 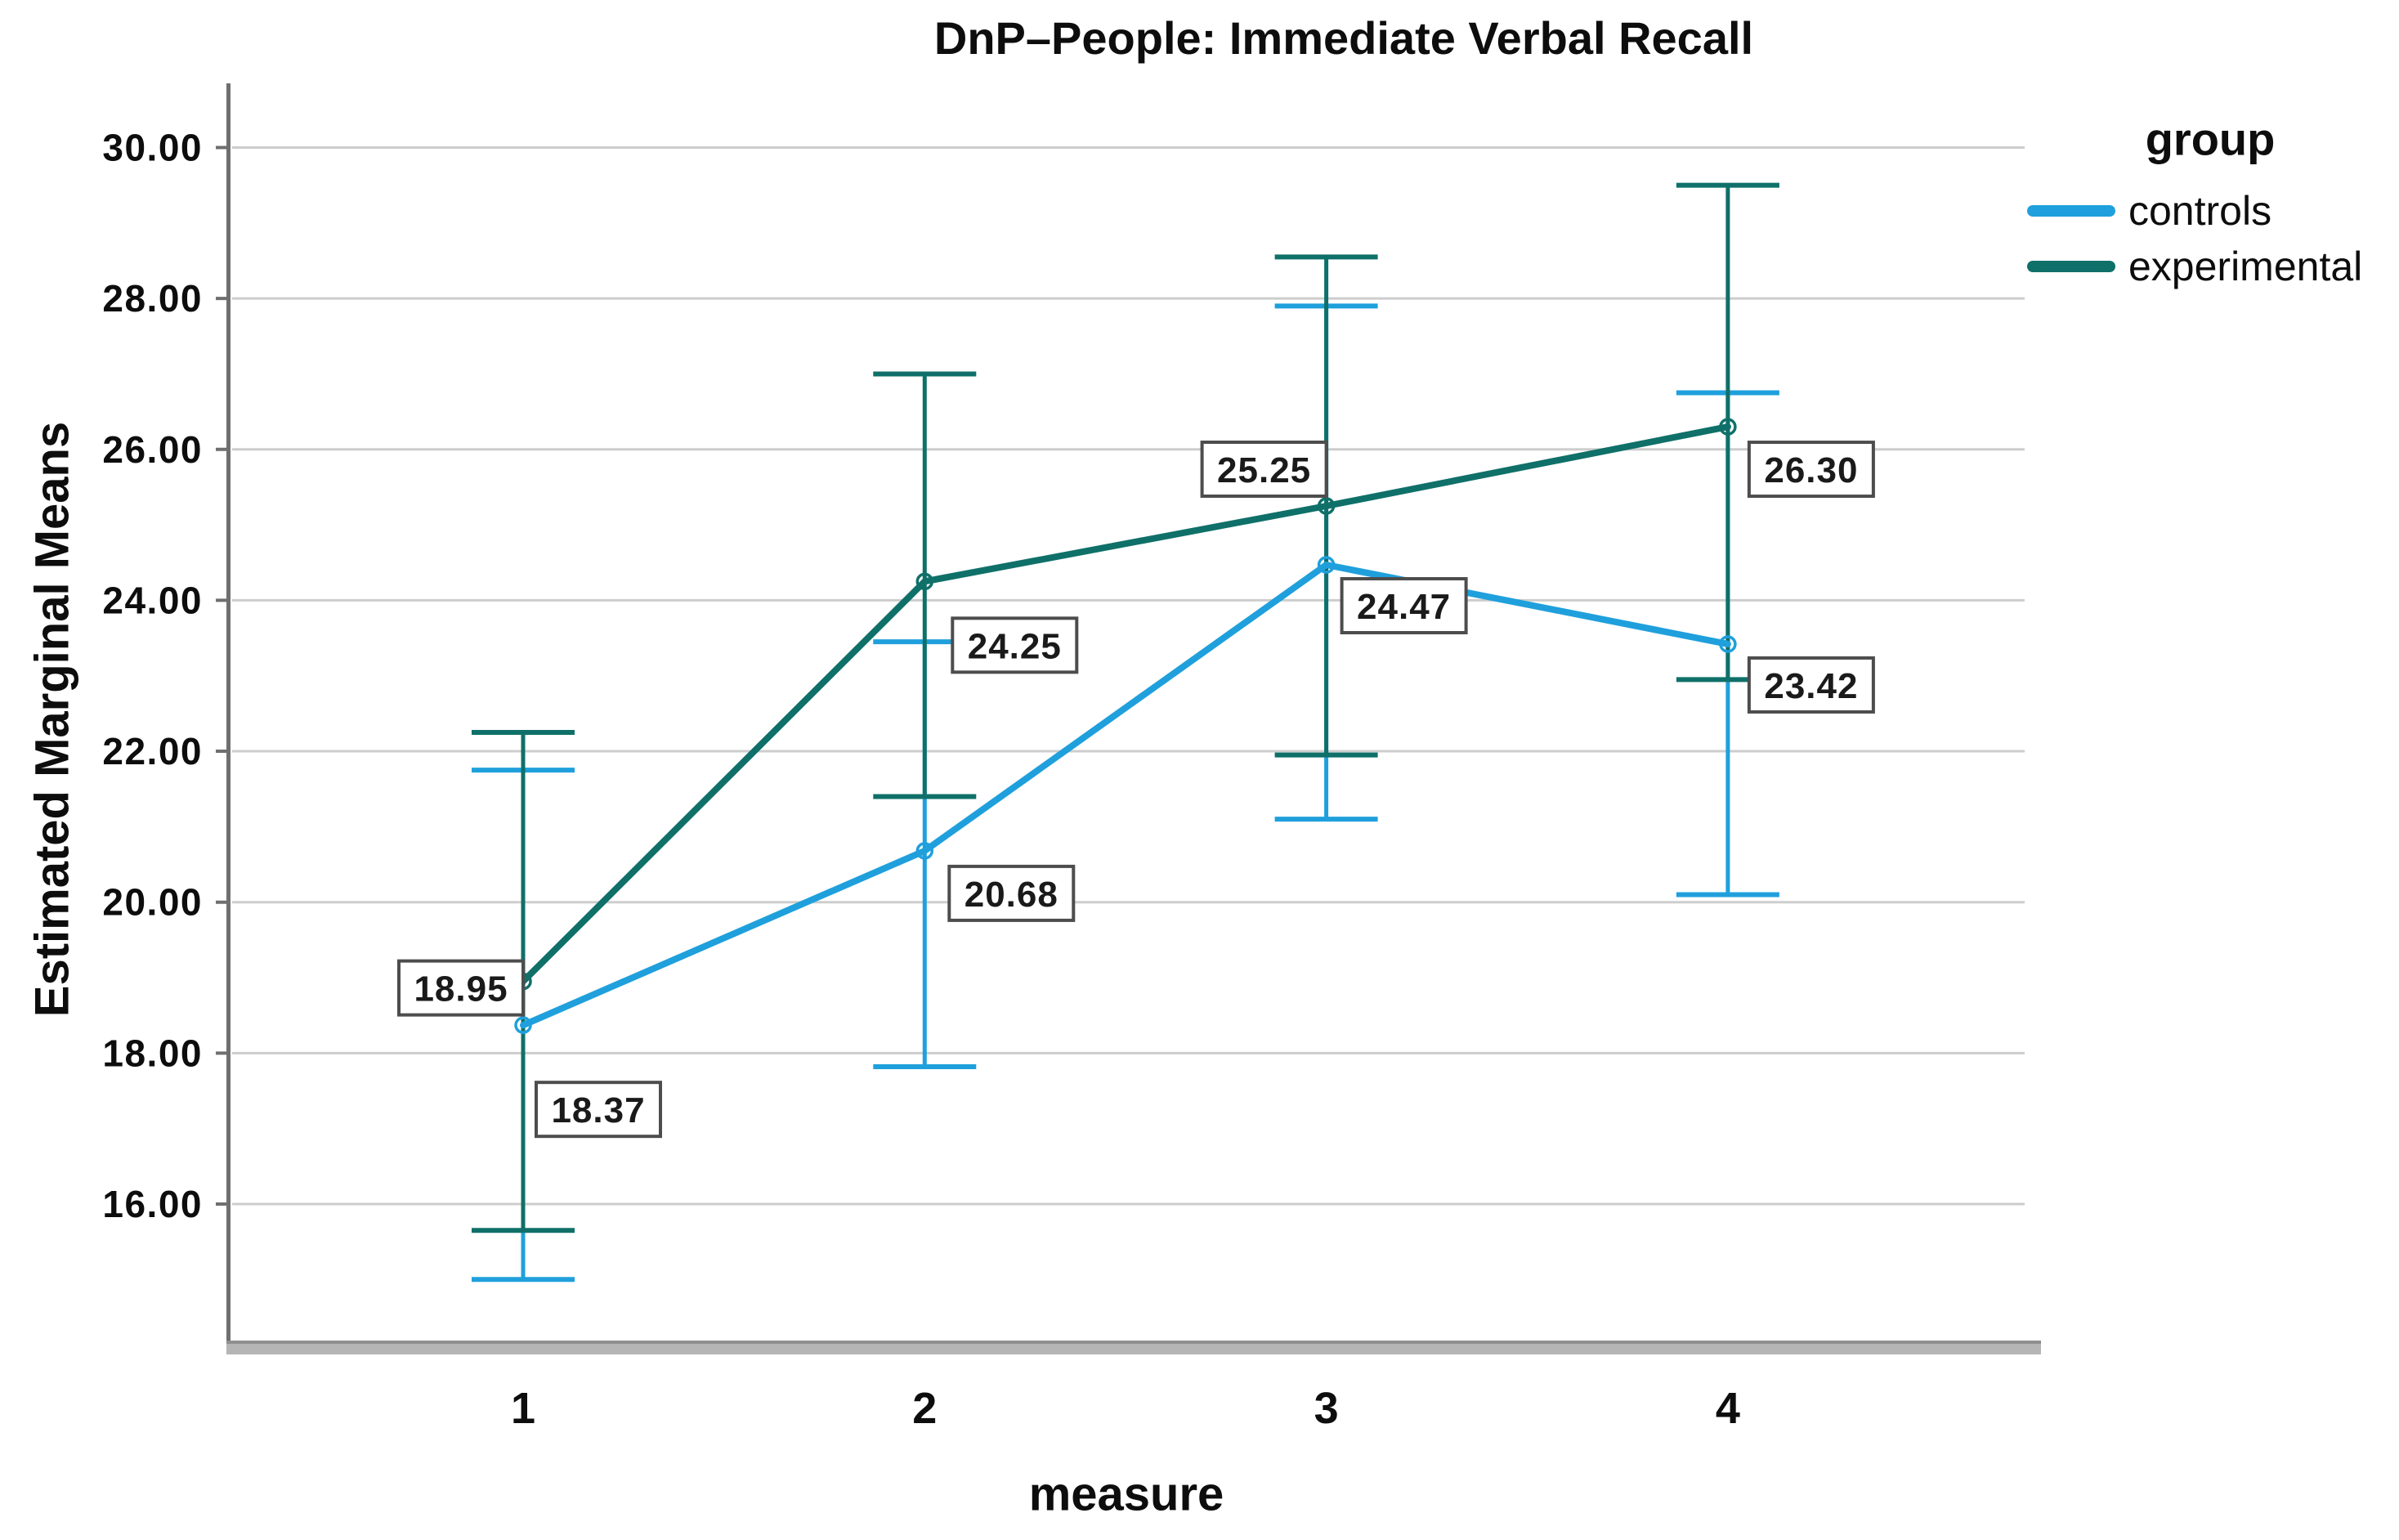 What do you see at coordinates (2210, 139) in the screenshot?
I see `legend-title: group` at bounding box center [2210, 139].